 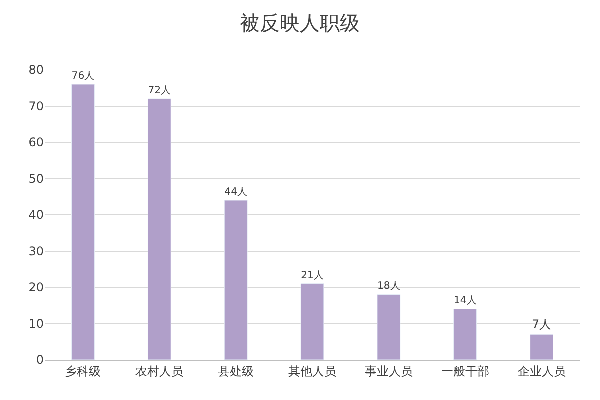 I want to click on y-tick-label: 50, so click(x=36, y=179).